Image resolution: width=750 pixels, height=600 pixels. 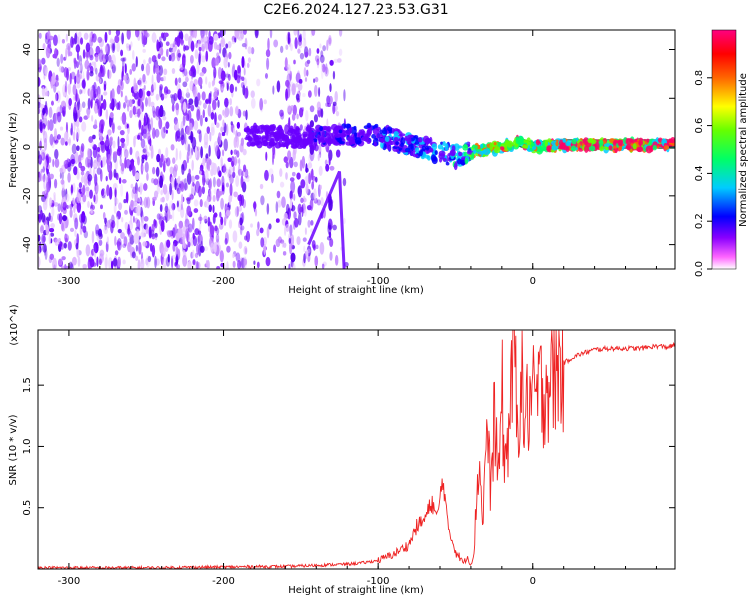 What do you see at coordinates (355, 10) in the screenshot?
I see `figure-title: C2E6.2024.127.23.53.G31` at bounding box center [355, 10].